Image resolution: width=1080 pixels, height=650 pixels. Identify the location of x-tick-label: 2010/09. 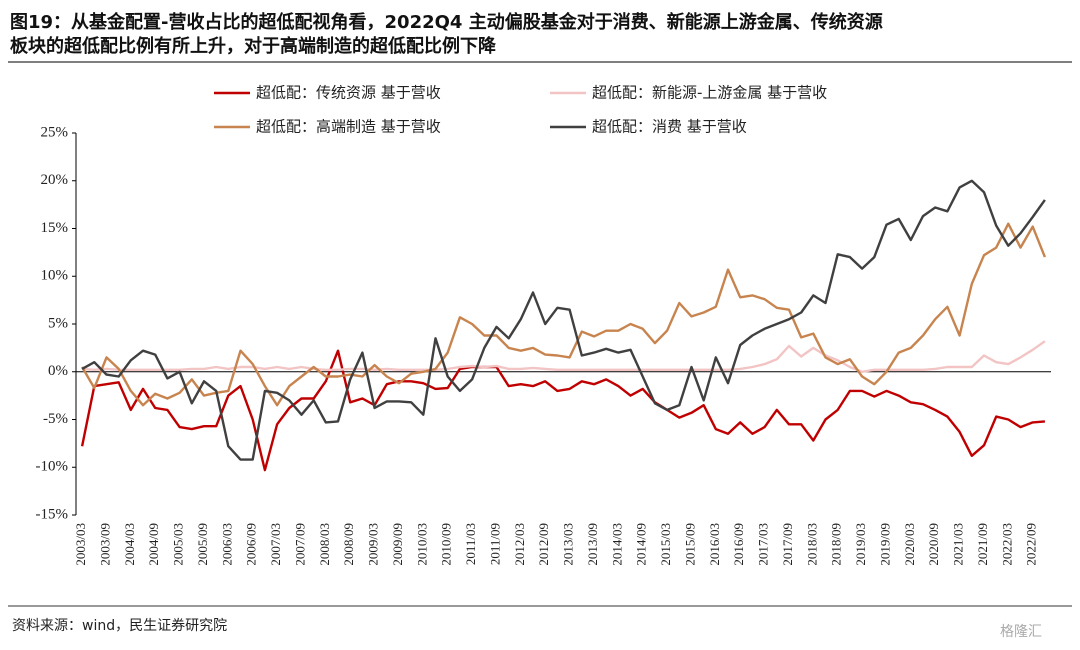
(446, 544).